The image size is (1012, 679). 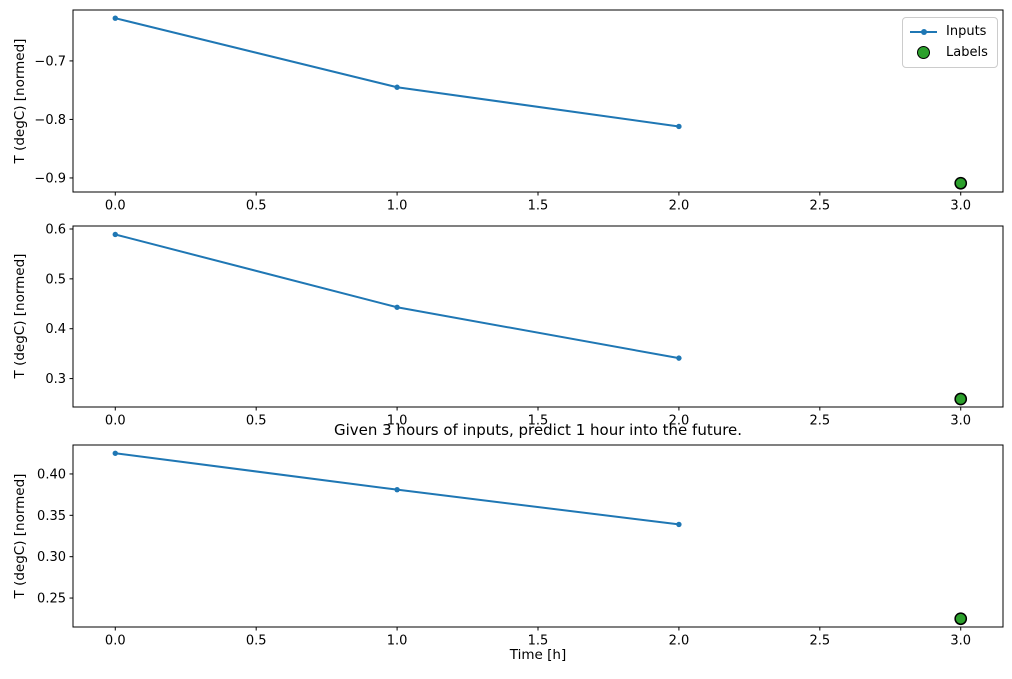 What do you see at coordinates (20, 101) in the screenshot?
I see `y-axis-label-top: T (degC) [normed]` at bounding box center [20, 101].